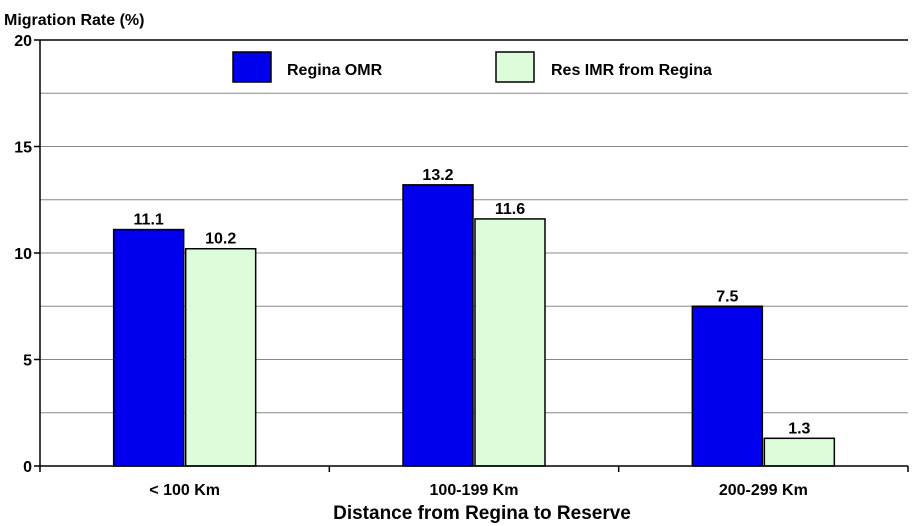  What do you see at coordinates (437, 175) in the screenshot?
I see `data-label-regina-omr-2: 13.2` at bounding box center [437, 175].